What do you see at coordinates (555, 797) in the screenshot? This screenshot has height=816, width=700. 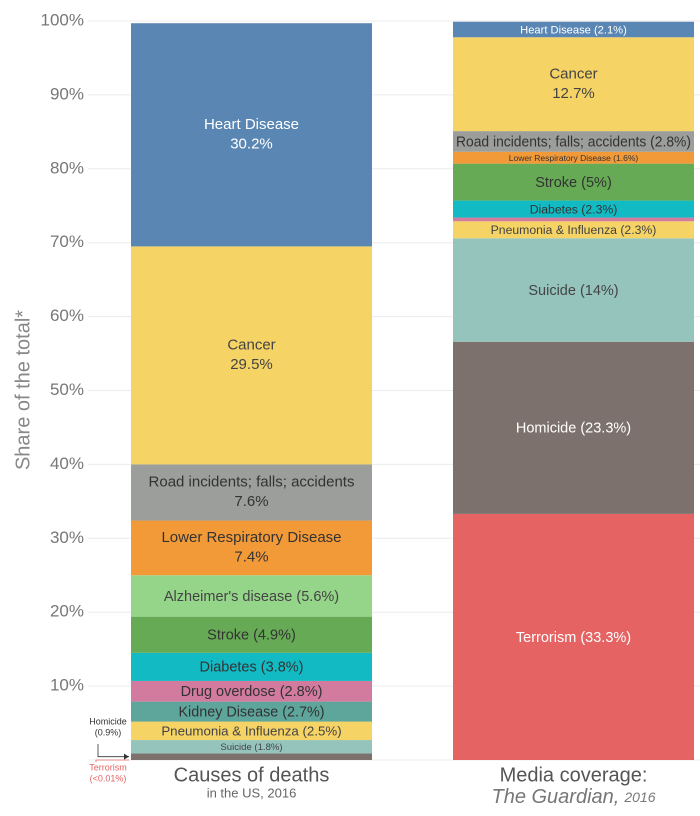 I see `bar-subtitle-part: The Guardian,` at bounding box center [555, 797].